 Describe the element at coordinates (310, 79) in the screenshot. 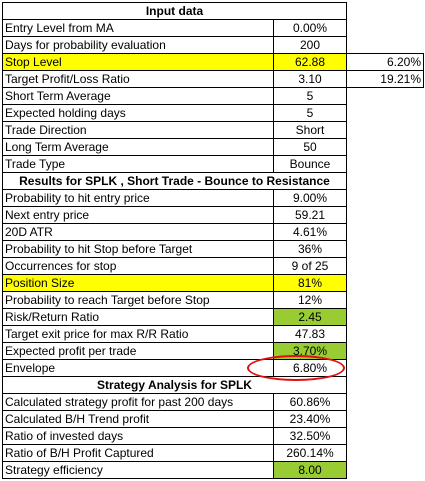

I see `target-ratio-value: 3.10` at that location.